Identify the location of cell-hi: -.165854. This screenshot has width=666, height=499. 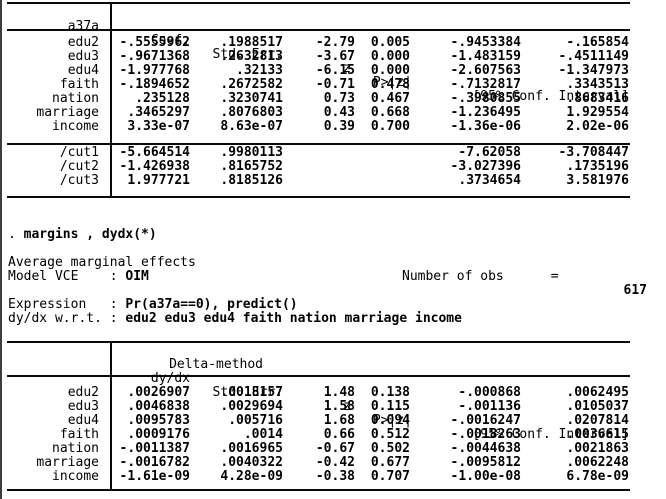
(597, 42).